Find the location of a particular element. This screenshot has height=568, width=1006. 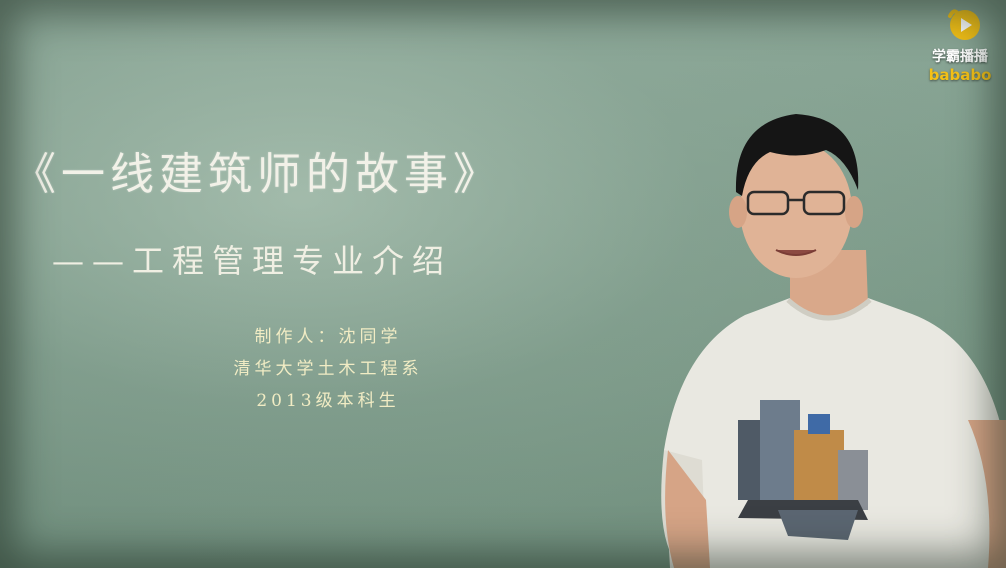

glasses is located at coordinates (796, 203).